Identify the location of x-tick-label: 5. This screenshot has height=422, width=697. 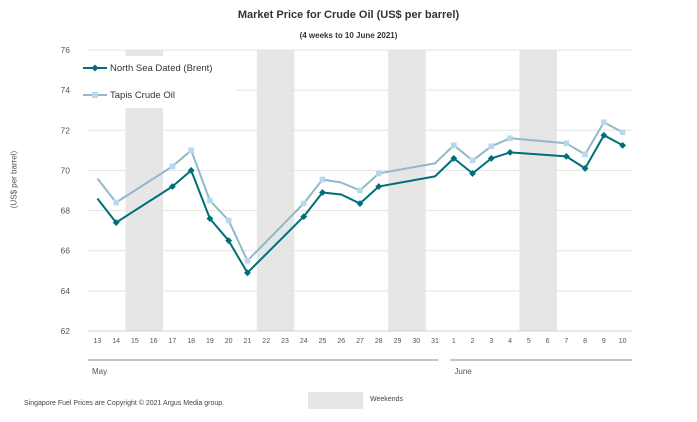
(529, 341).